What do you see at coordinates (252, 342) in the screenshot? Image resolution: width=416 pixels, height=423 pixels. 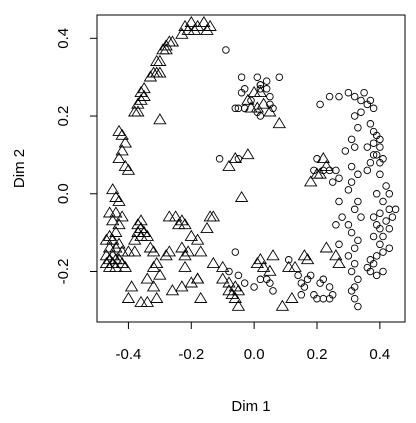 I see `x-axis: -0.4 -0.2 0.0 0.2 0.4` at bounding box center [252, 342].